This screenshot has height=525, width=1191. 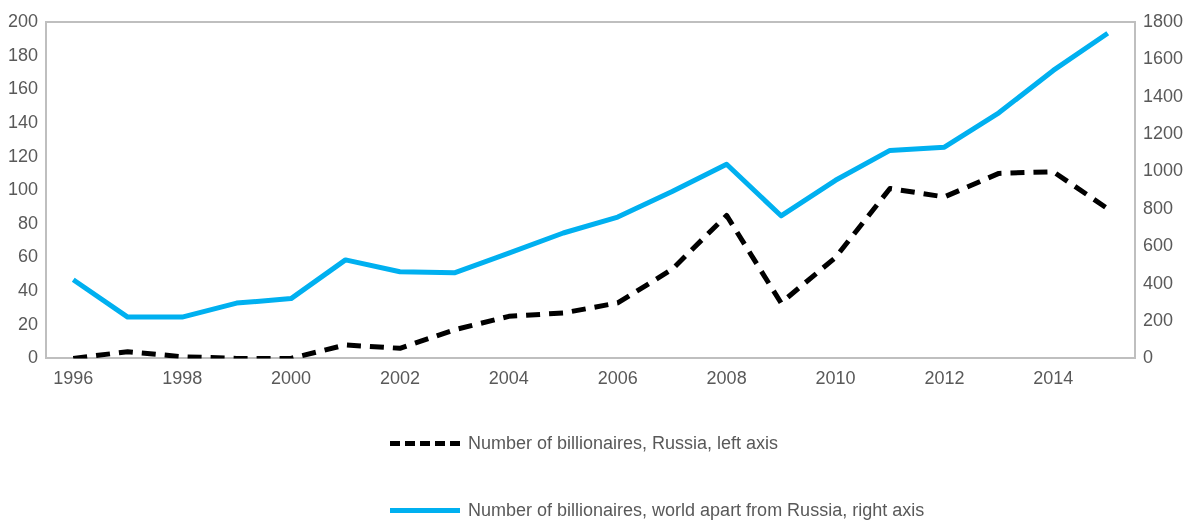 What do you see at coordinates (1157, 207) in the screenshot?
I see `y2-tick-label: 800` at bounding box center [1157, 207].